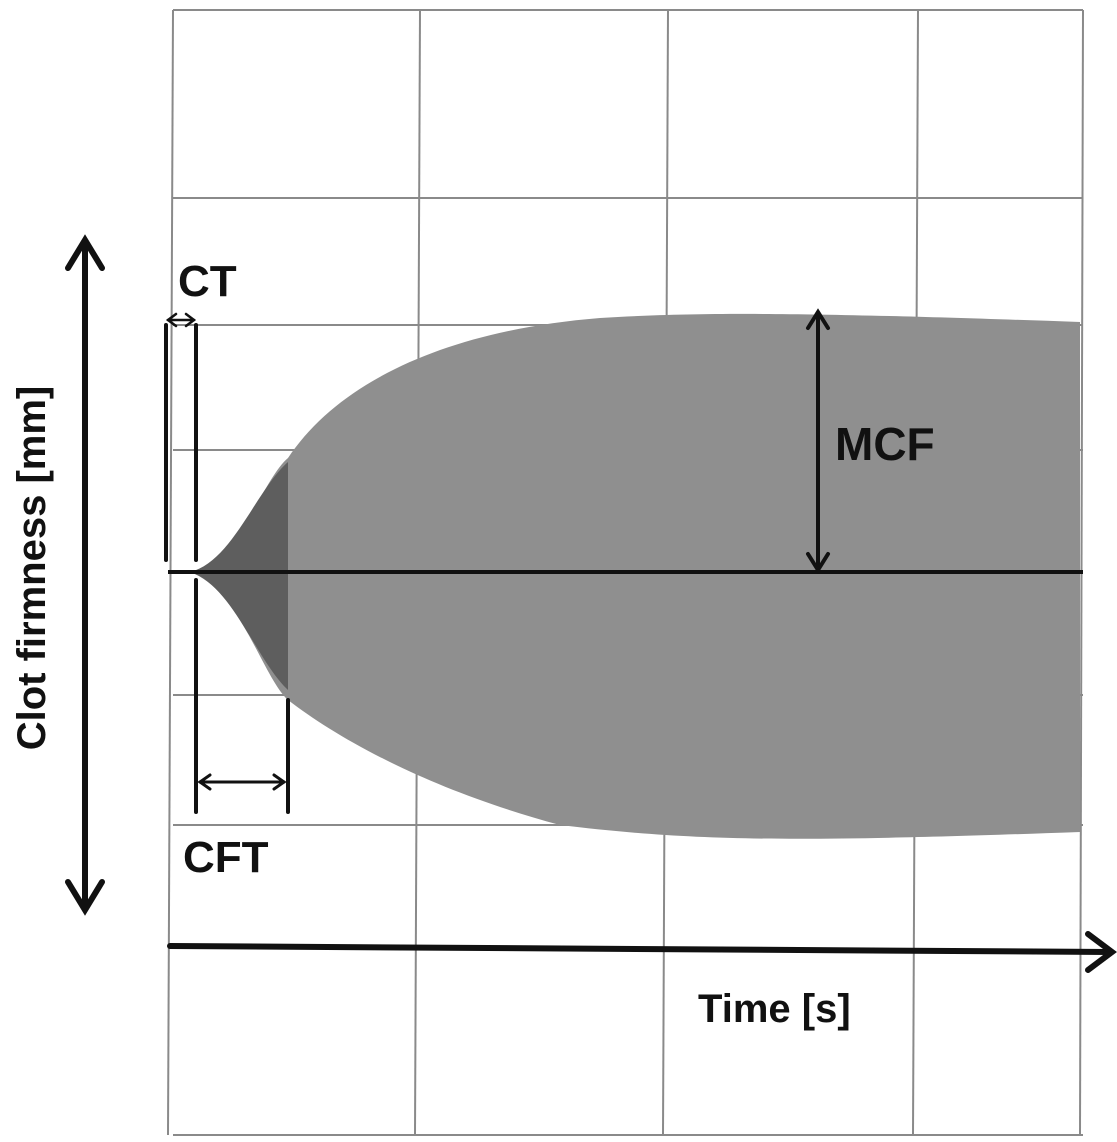  I want to click on clot-trace-early-phase, so click(239, 576).